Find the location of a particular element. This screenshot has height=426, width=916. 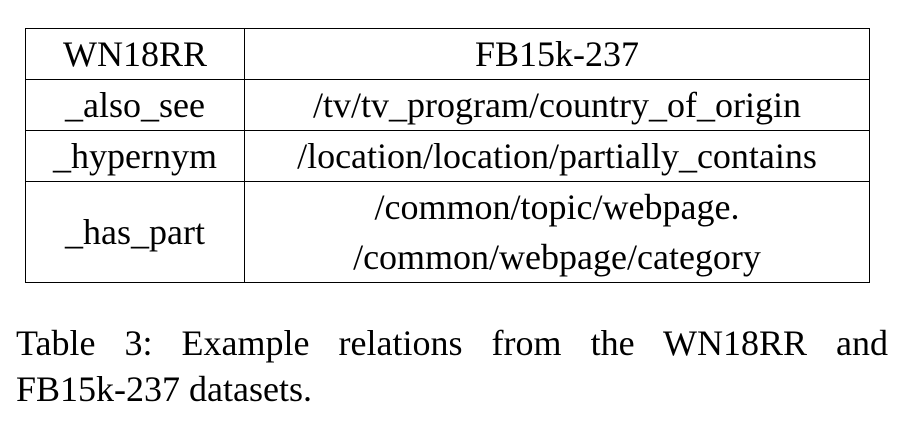

table-header-row: WN18RR FB15k-237 is located at coordinates (447, 54).